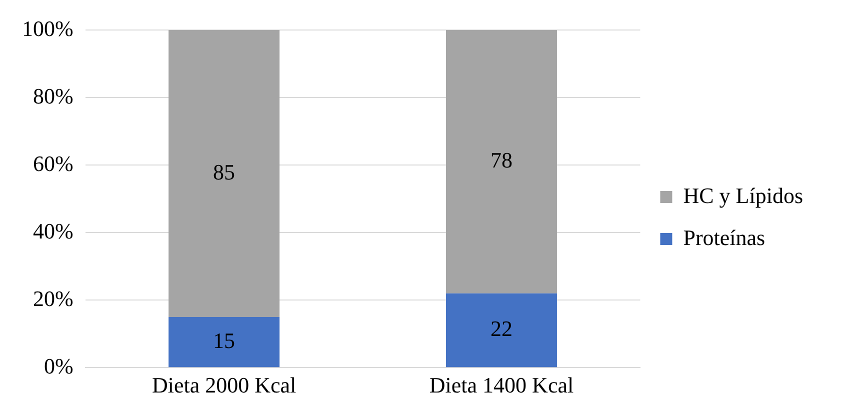 This screenshot has height=416, width=843. What do you see at coordinates (53, 231) in the screenshot?
I see `y-tick-label: 40%` at bounding box center [53, 231].